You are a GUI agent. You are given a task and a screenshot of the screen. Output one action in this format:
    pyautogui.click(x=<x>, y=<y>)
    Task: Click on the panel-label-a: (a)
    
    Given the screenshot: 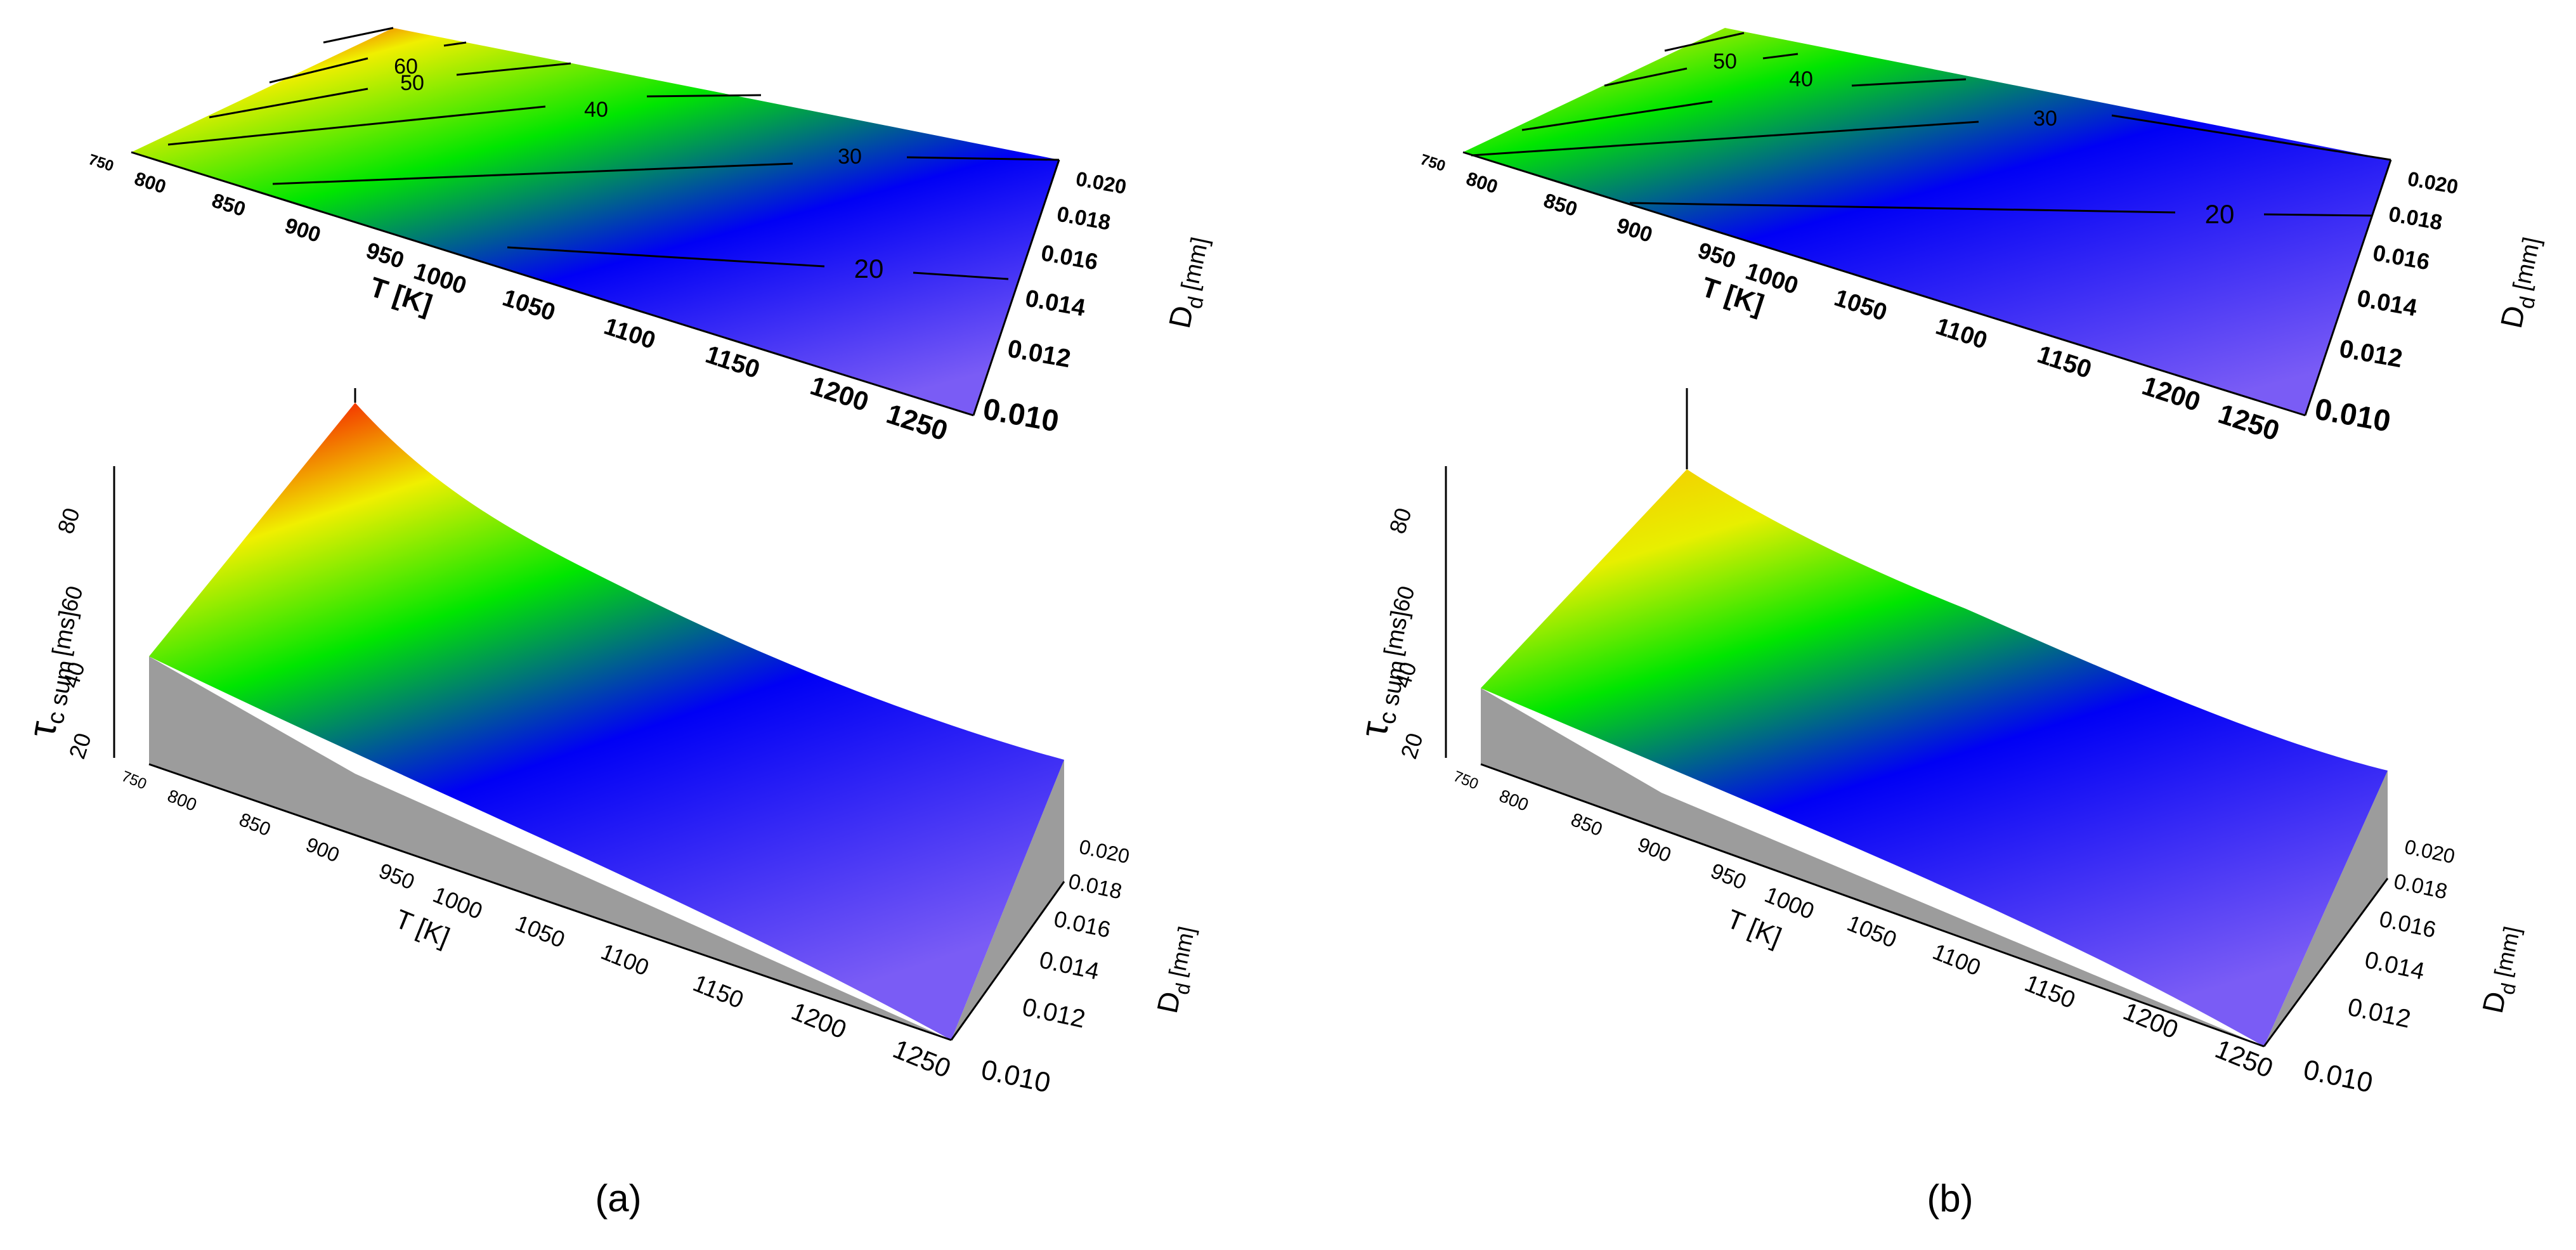 What is the action you would take?
    pyautogui.click(x=618, y=1198)
    